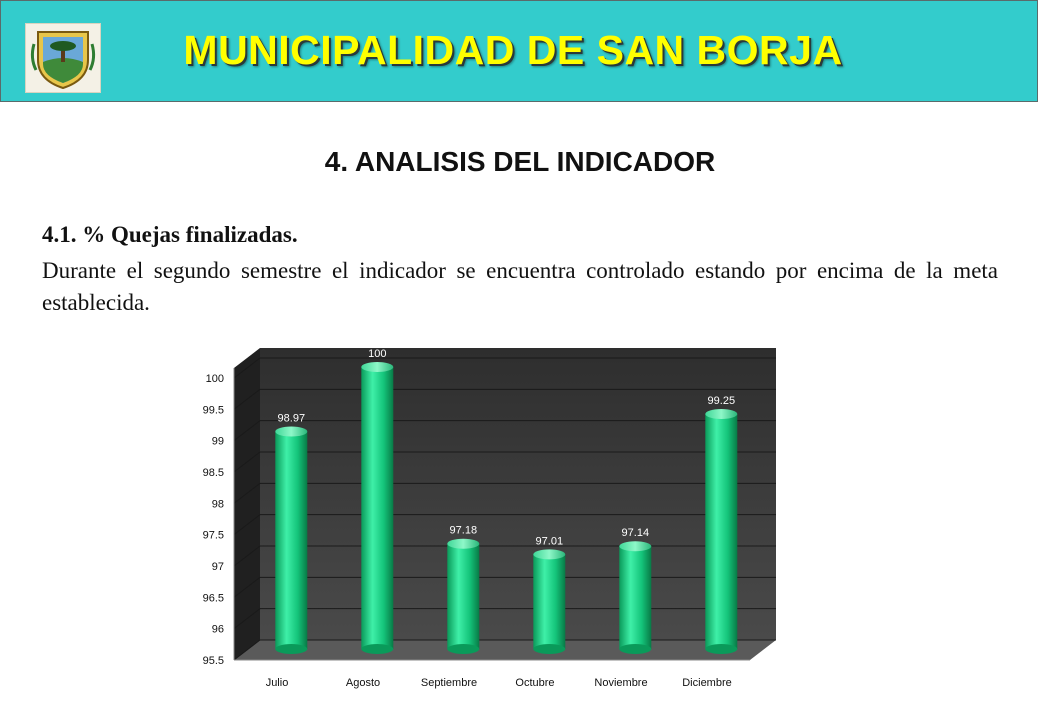  What do you see at coordinates (463, 596) in the screenshot?
I see `bar-septiembre` at bounding box center [463, 596].